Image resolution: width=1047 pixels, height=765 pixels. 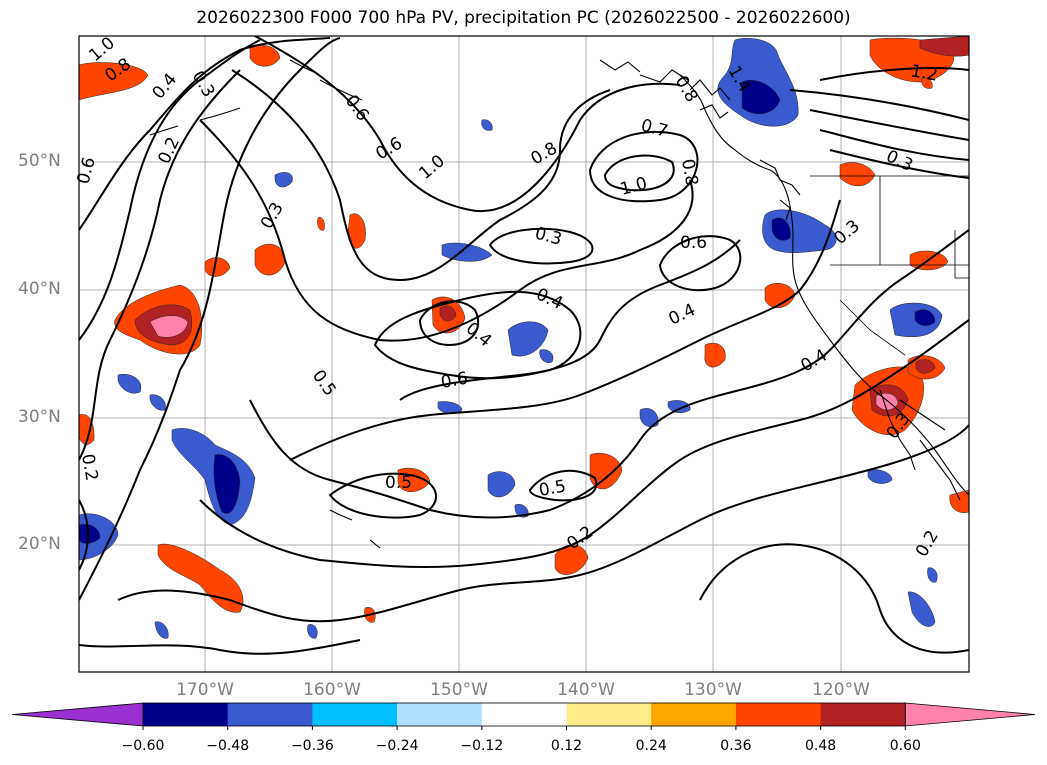 I want to click on colorbar-tick-label: 0.48, so click(x=821, y=746).